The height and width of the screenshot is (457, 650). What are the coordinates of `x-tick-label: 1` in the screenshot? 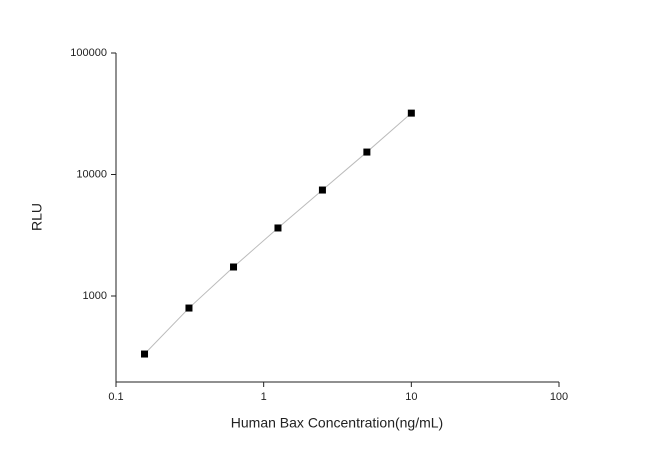 It's located at (264, 397).